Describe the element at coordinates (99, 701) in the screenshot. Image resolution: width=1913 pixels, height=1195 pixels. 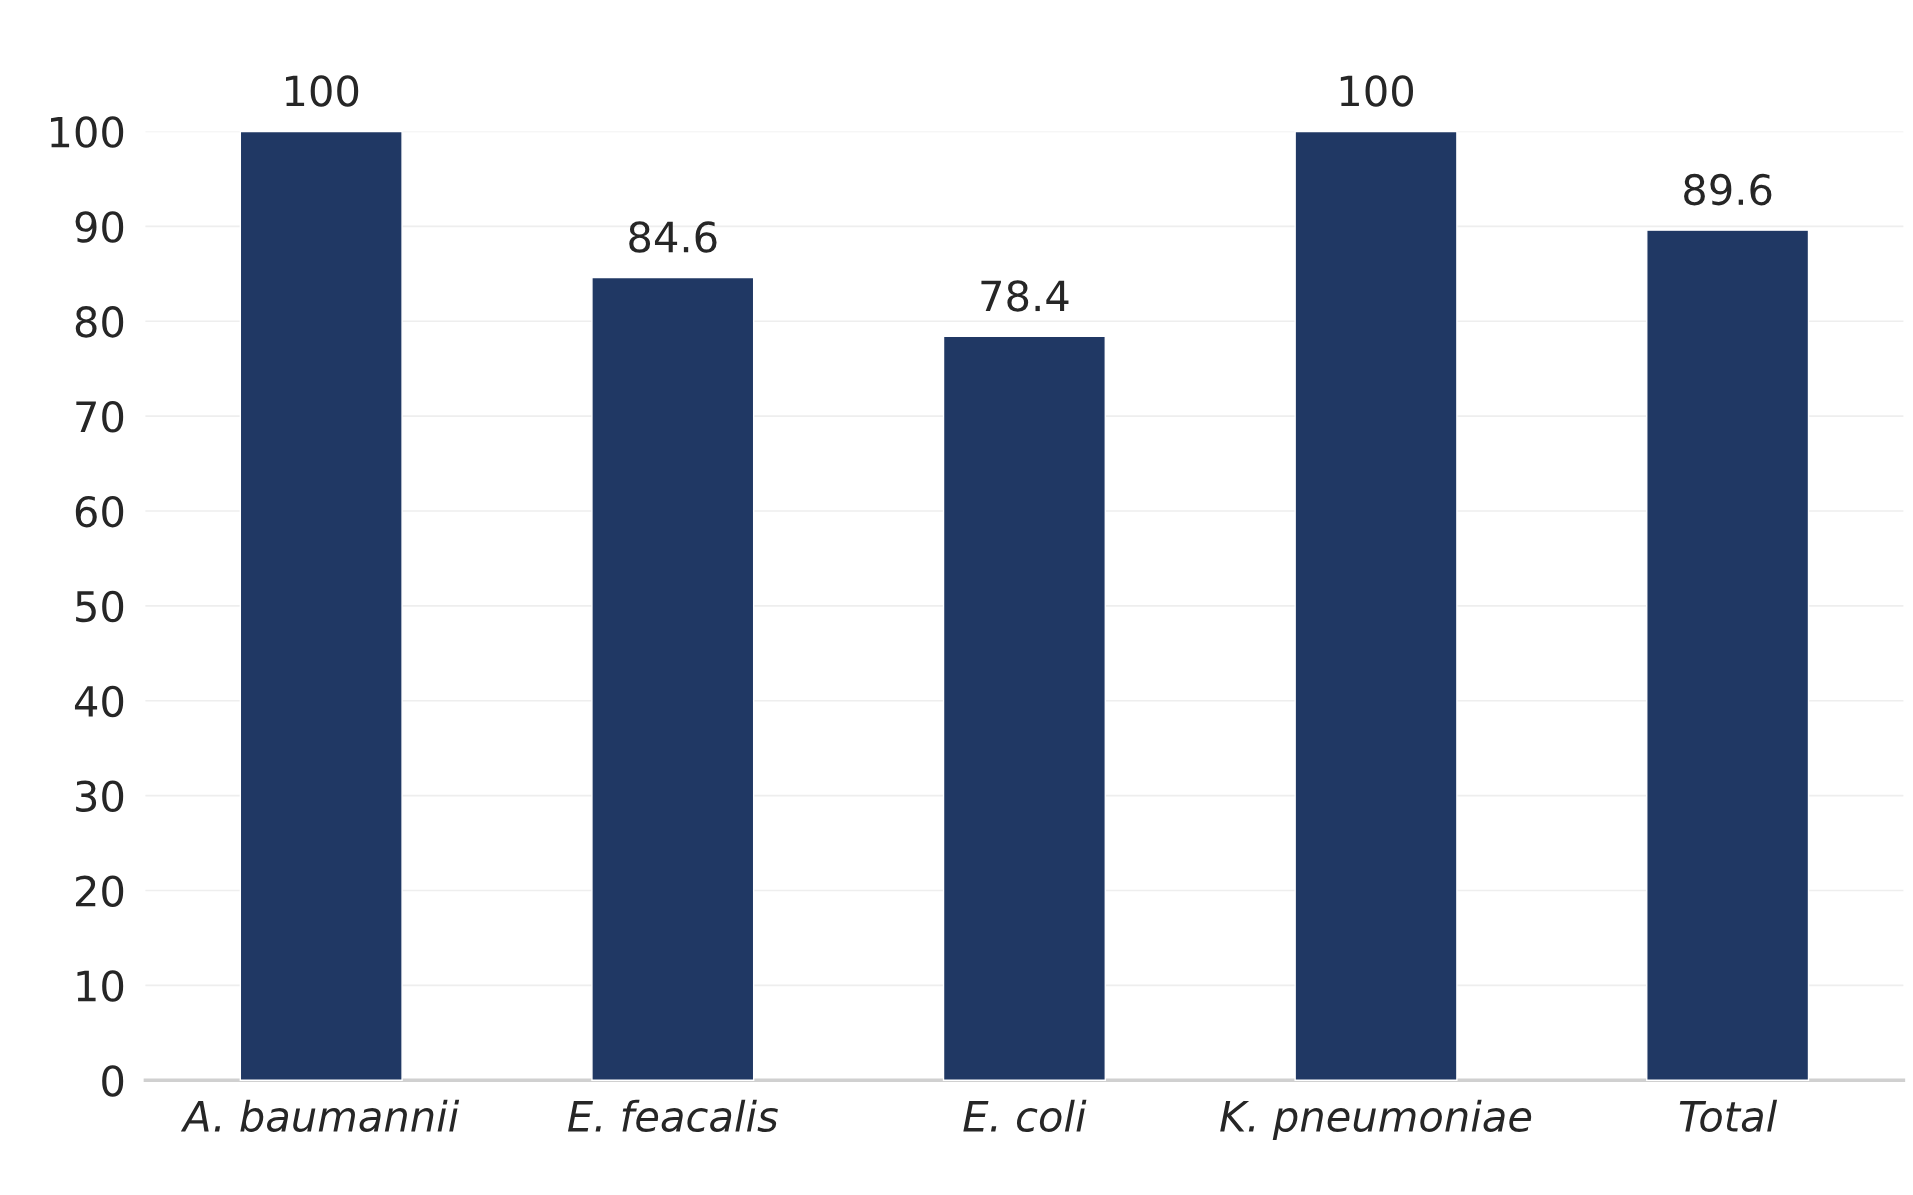
I see `y-tick-label: 40` at that location.